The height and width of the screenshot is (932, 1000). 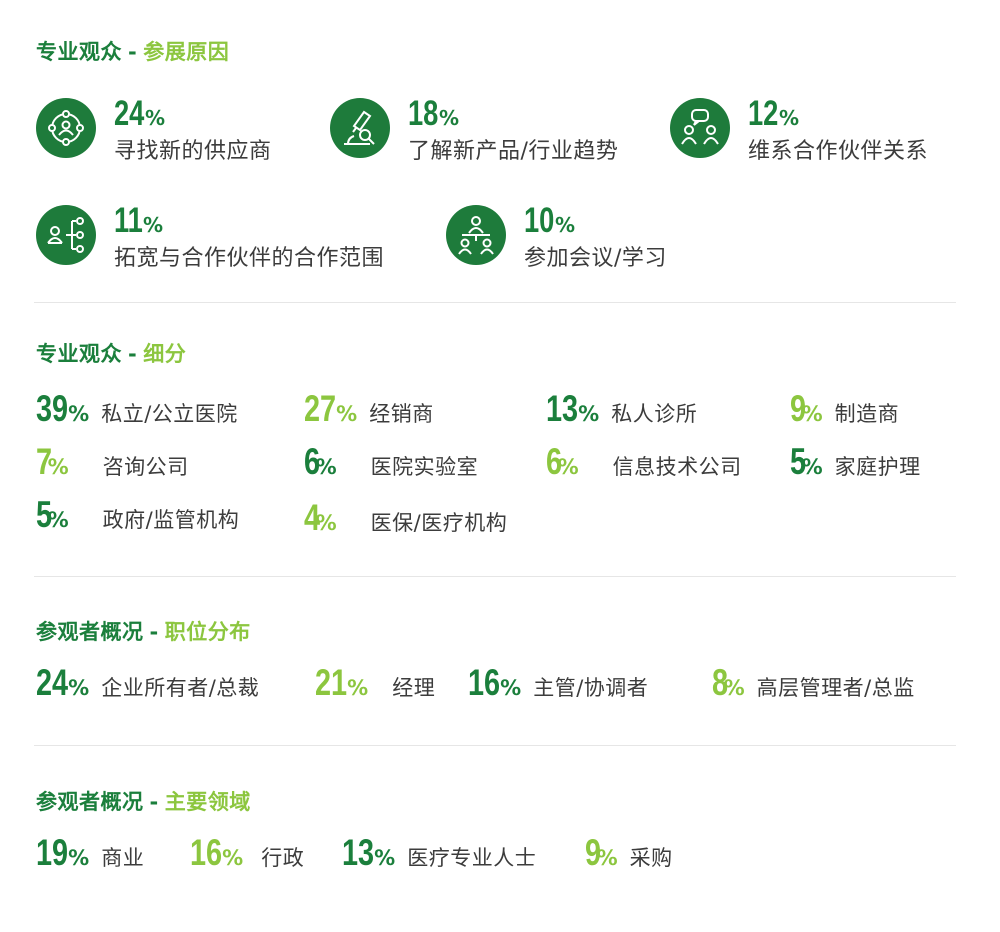 I want to click on position-item: 8% 高层管理者/总监, so click(x=813, y=682).